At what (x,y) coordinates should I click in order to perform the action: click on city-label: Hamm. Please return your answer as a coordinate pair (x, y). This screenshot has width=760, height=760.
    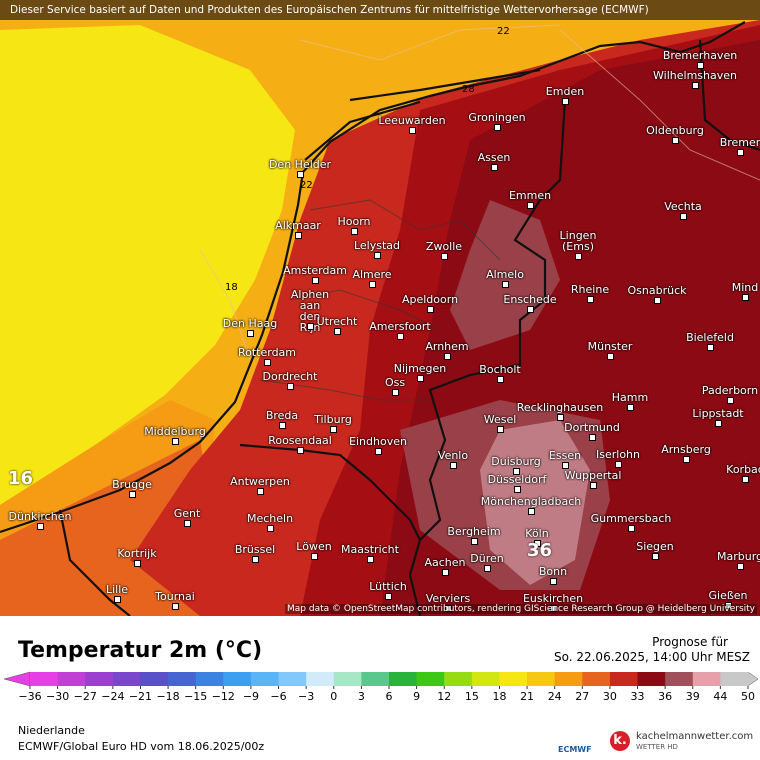
    Looking at the image, I should click on (630, 397).